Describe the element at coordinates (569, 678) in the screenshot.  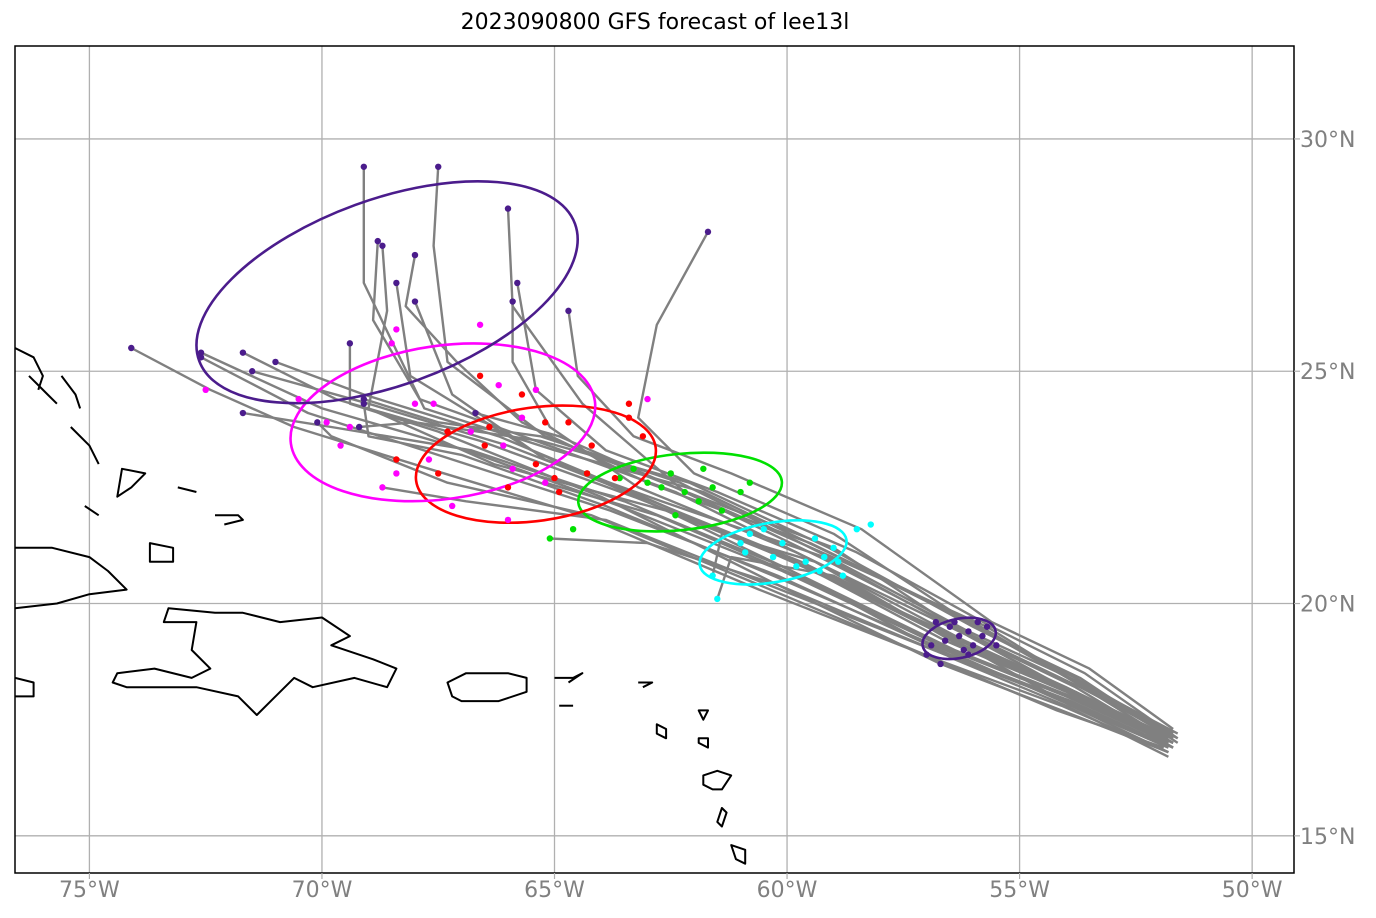
I see `coastline-virgin-islands` at that location.